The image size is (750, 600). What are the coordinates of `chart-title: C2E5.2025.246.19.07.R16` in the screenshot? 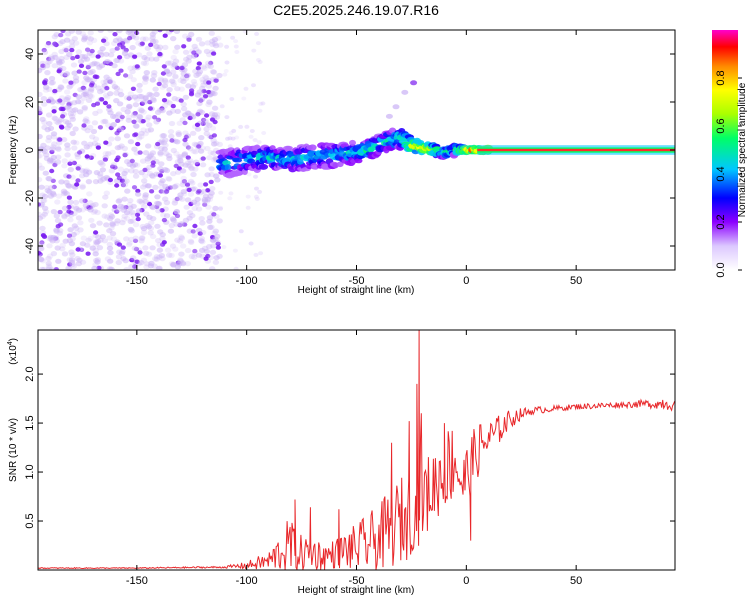 It's located at (356, 10).